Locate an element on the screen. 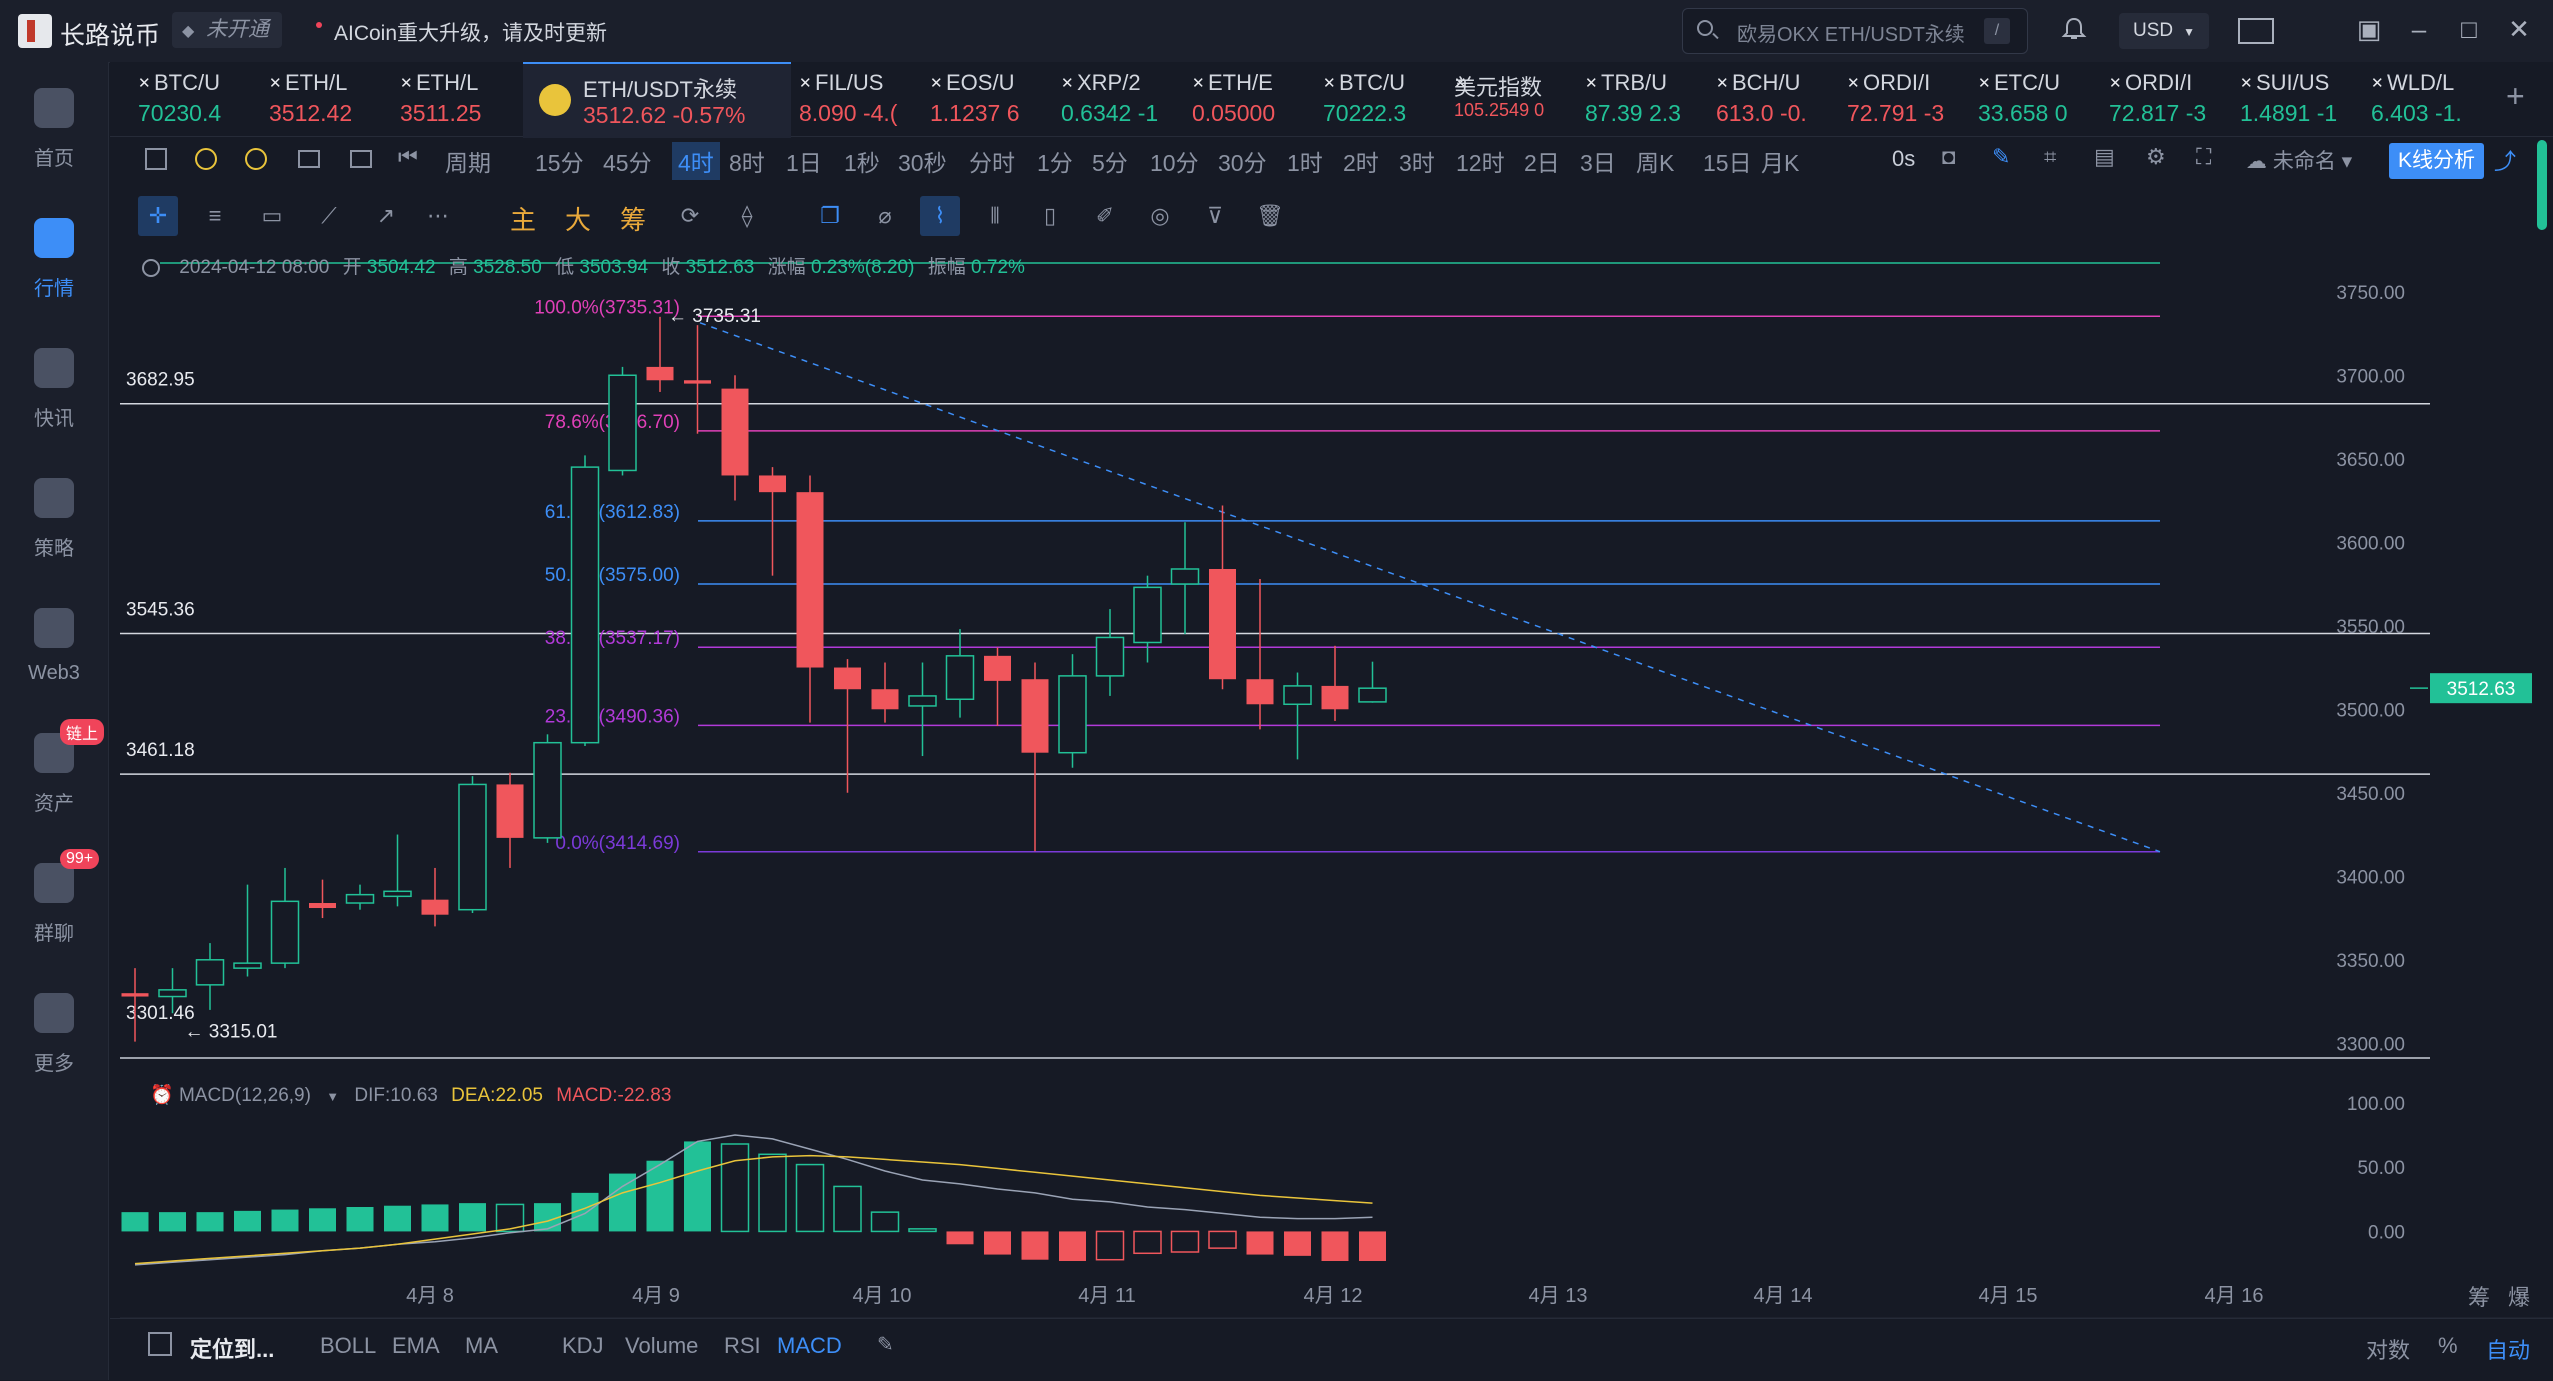 Image resolution: width=2553 pixels, height=1381 pixels. tab-15: ✕ SUI/US 1.4891 -1 is located at coordinates (2297, 99).